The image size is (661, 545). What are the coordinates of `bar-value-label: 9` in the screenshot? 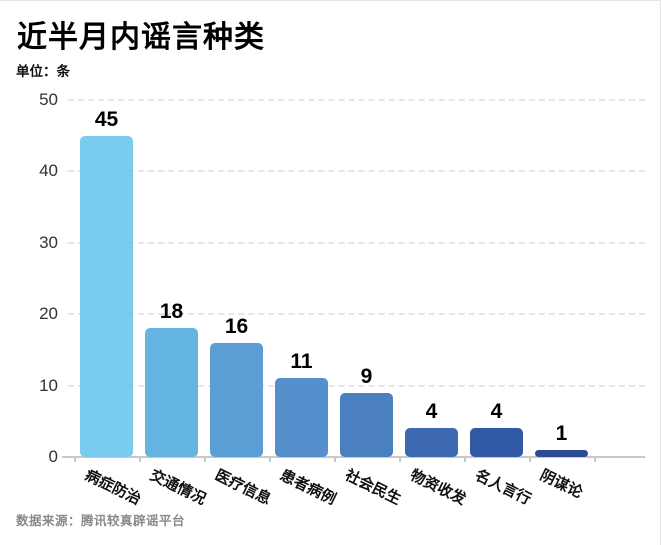 It's located at (366, 376).